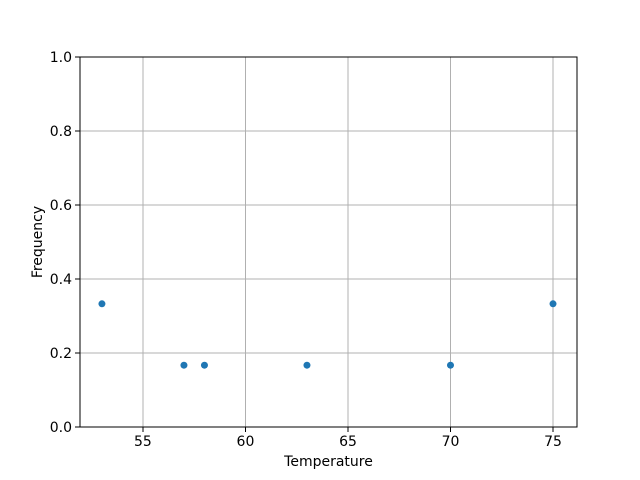 The image size is (640, 480). I want to click on x-tick-label: 70, so click(451, 442).